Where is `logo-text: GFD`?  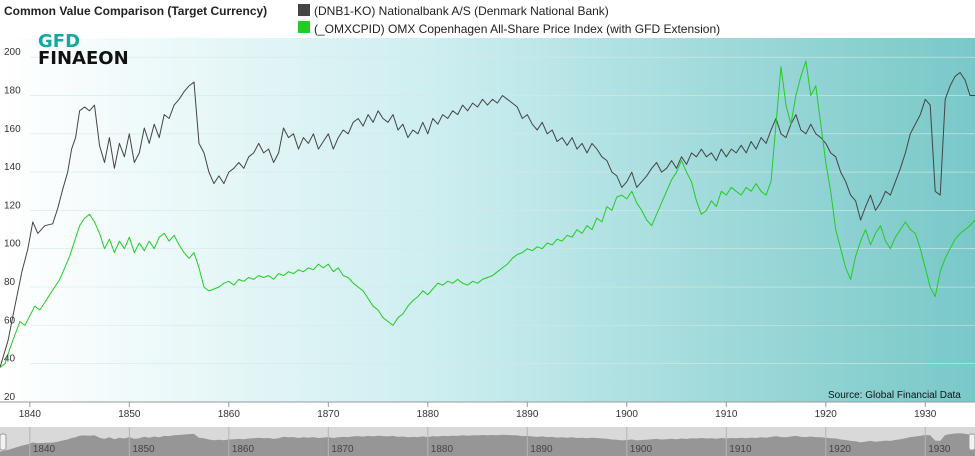
logo-text: GFD is located at coordinates (59, 41).